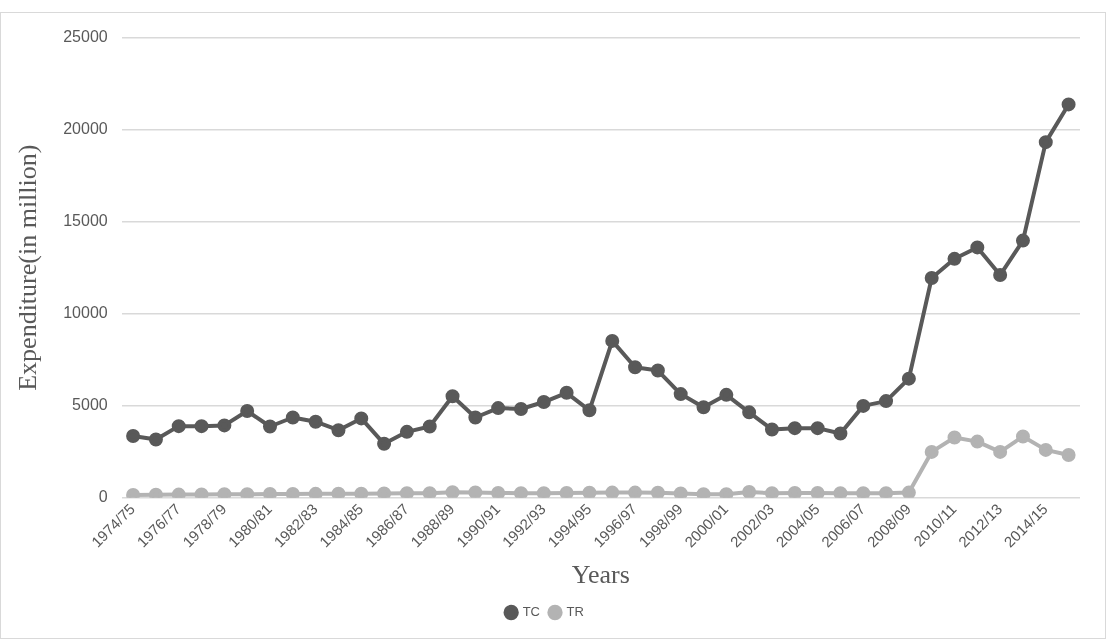  What do you see at coordinates (85, 37) in the screenshot?
I see `y-tick-label: 25000` at bounding box center [85, 37].